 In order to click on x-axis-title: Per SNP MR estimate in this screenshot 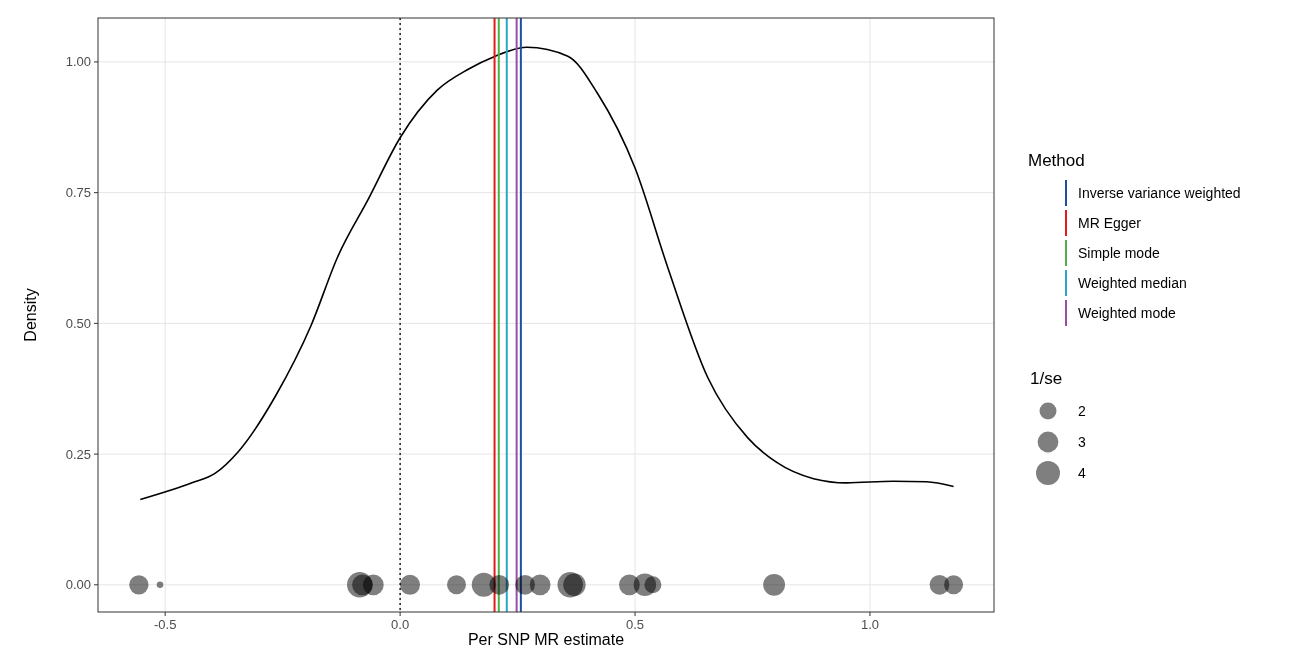, I will do `click(546, 639)`.